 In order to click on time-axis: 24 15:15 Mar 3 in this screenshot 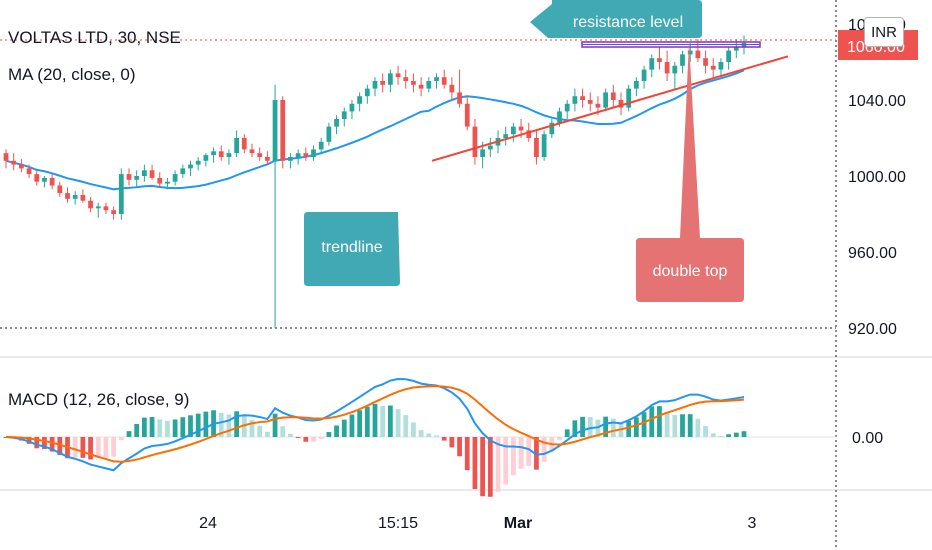, I will do `click(477, 523)`.